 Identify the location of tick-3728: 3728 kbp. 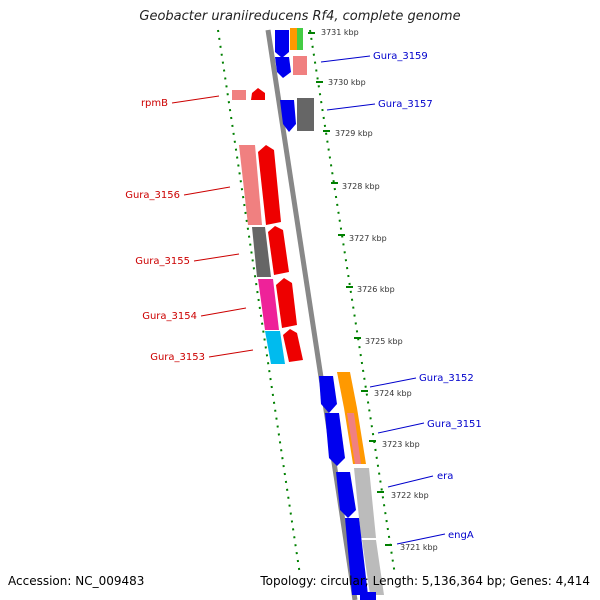
(355, 186).